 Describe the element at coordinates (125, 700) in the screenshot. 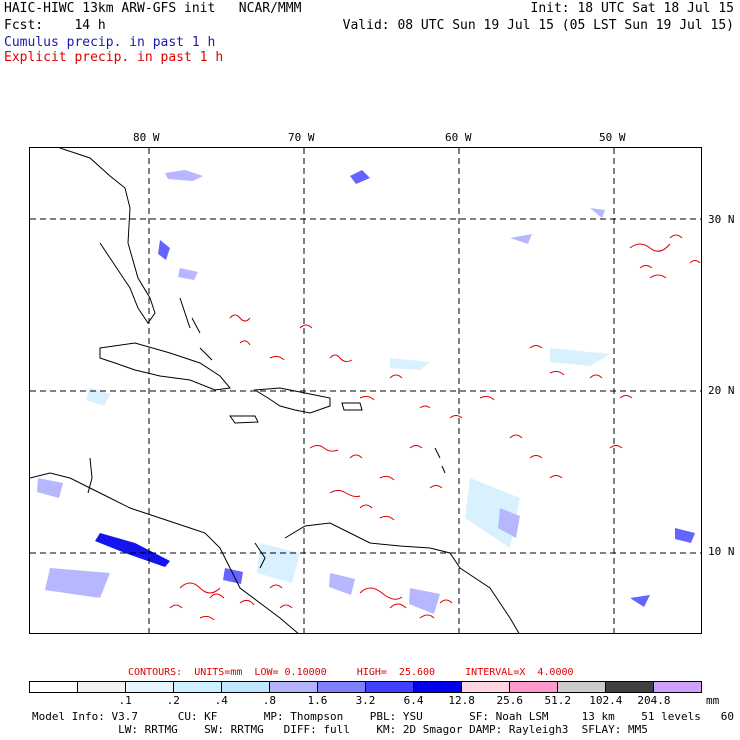

I see `colorbar-tick-label: .1` at that location.